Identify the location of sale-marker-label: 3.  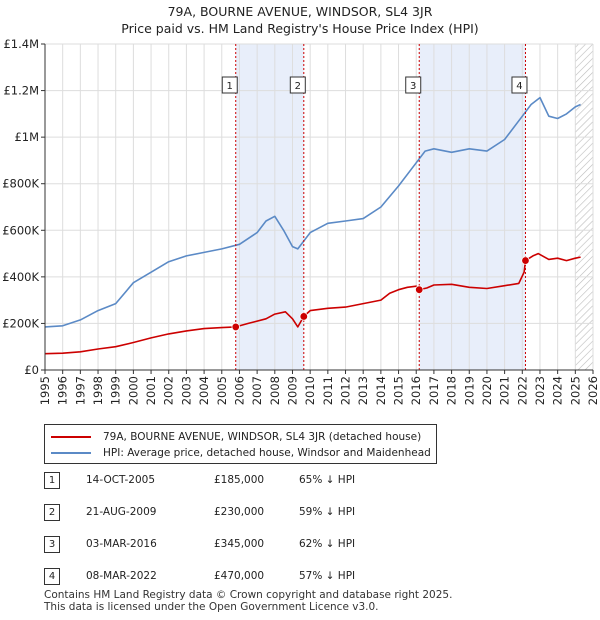
(413, 86).